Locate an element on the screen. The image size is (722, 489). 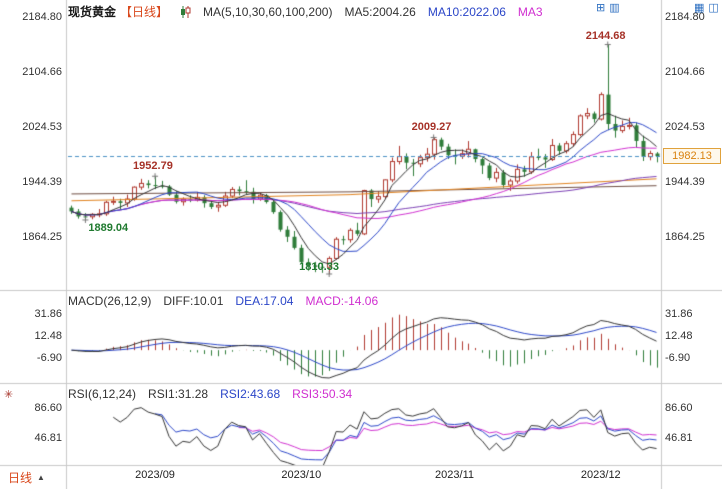
ma10-value: MA10:2022.06 is located at coordinates (466, 11).